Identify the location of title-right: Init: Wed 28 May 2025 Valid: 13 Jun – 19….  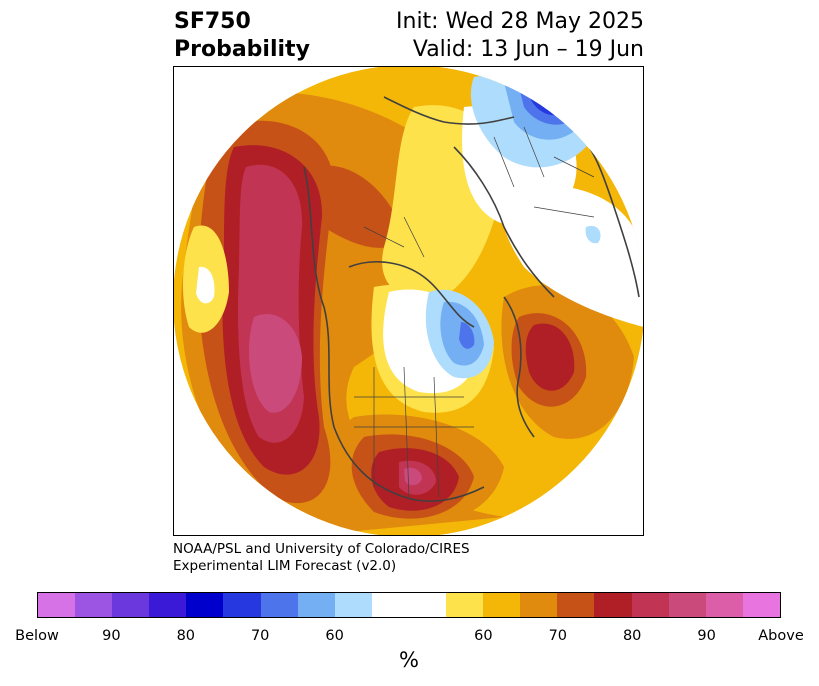
(520, 36).